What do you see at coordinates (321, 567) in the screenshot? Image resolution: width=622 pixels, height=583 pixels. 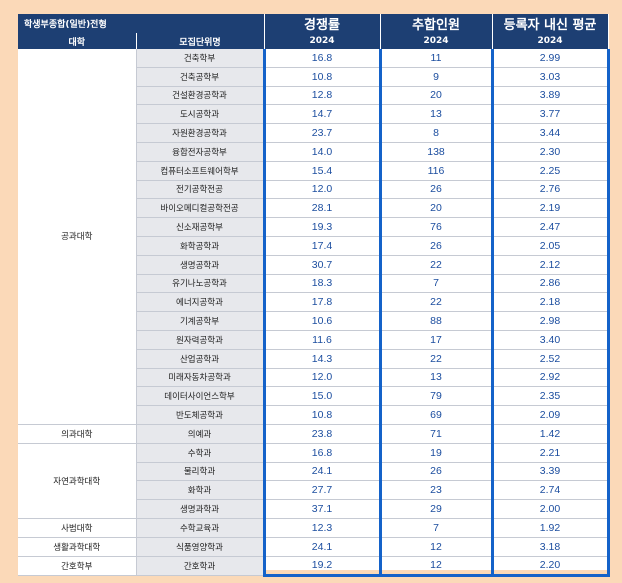 I see `competition-rate-cell: 19.2` at bounding box center [321, 567].